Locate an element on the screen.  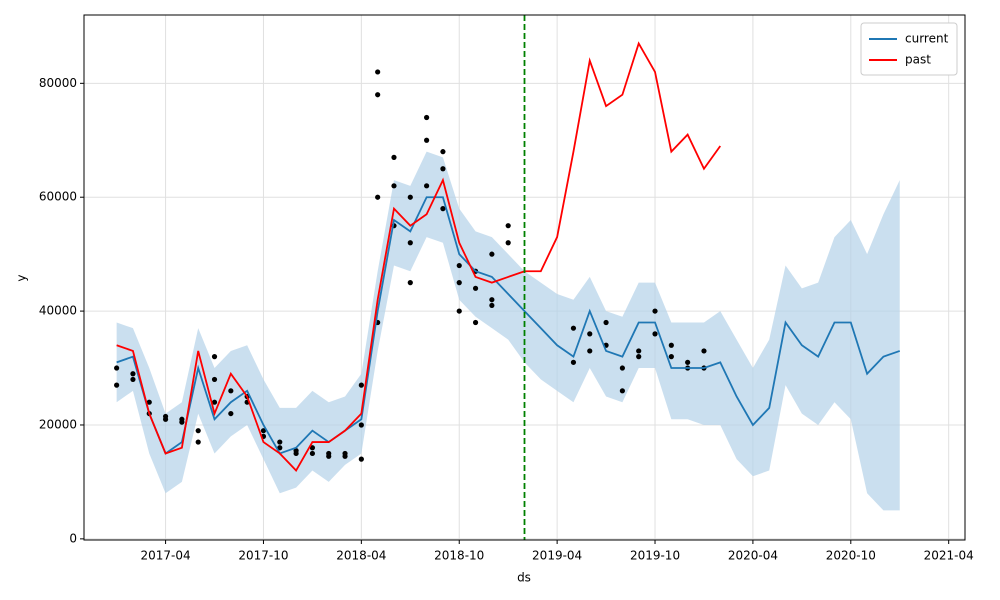
y-tick-label: 20000 is located at coordinates (58, 424).